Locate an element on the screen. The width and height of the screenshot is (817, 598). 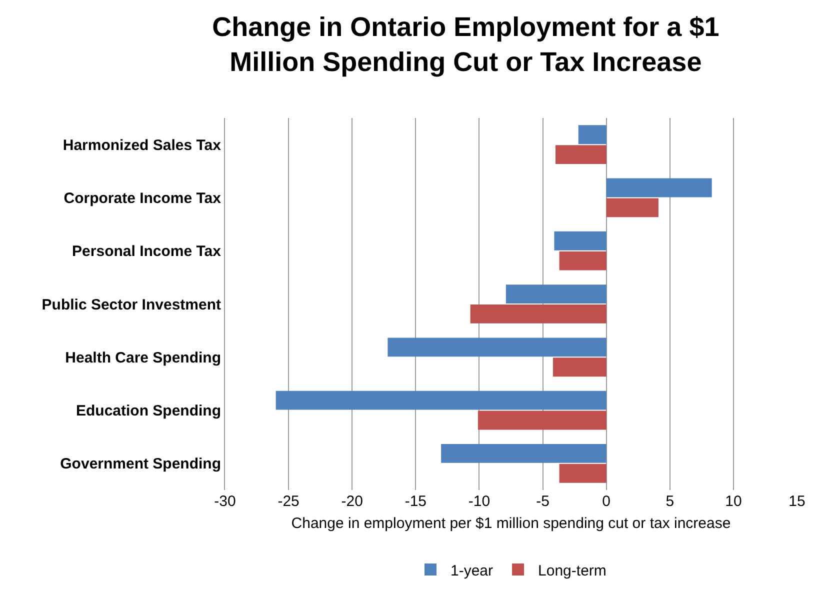
x-tick-label: 5 is located at coordinates (670, 501).